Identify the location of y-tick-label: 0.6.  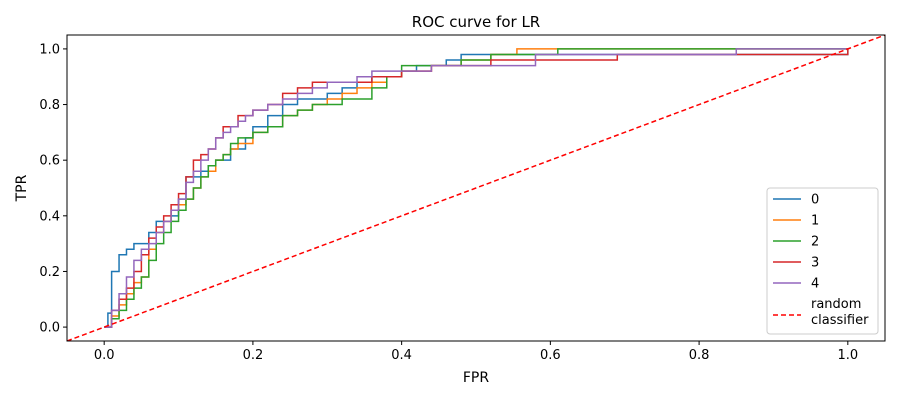
(49, 161).